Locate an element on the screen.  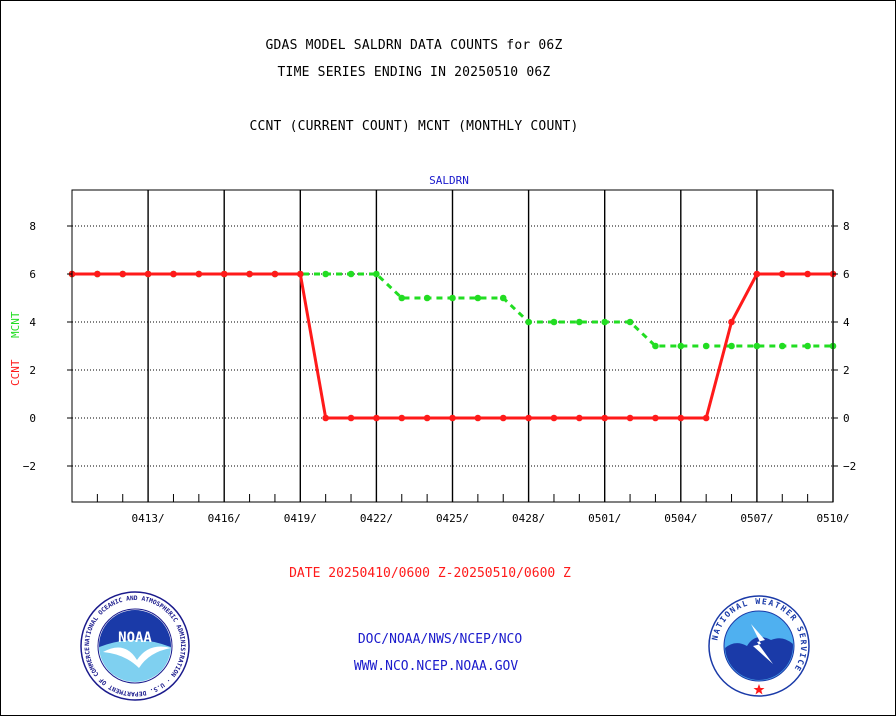
y-axis-label-mcnt: MCNT is located at coordinates (15, 324).